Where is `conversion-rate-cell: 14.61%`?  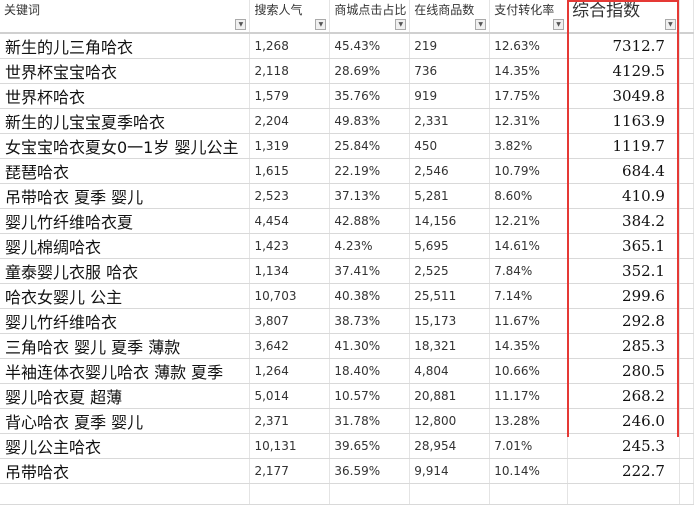
conversion-rate-cell: 14.61% is located at coordinates (529, 246).